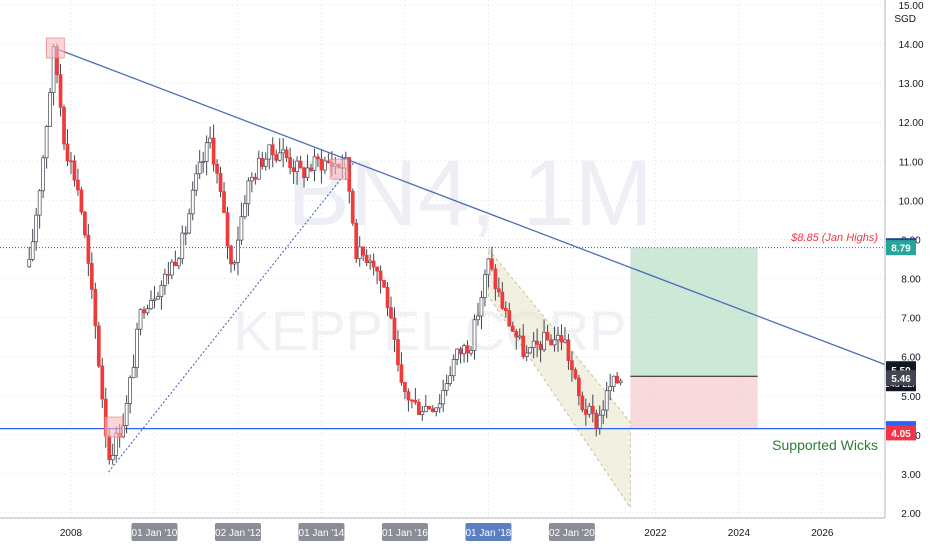  What do you see at coordinates (911, 280) in the screenshot?
I see `y-tick-label: 8.00` at bounding box center [911, 280].